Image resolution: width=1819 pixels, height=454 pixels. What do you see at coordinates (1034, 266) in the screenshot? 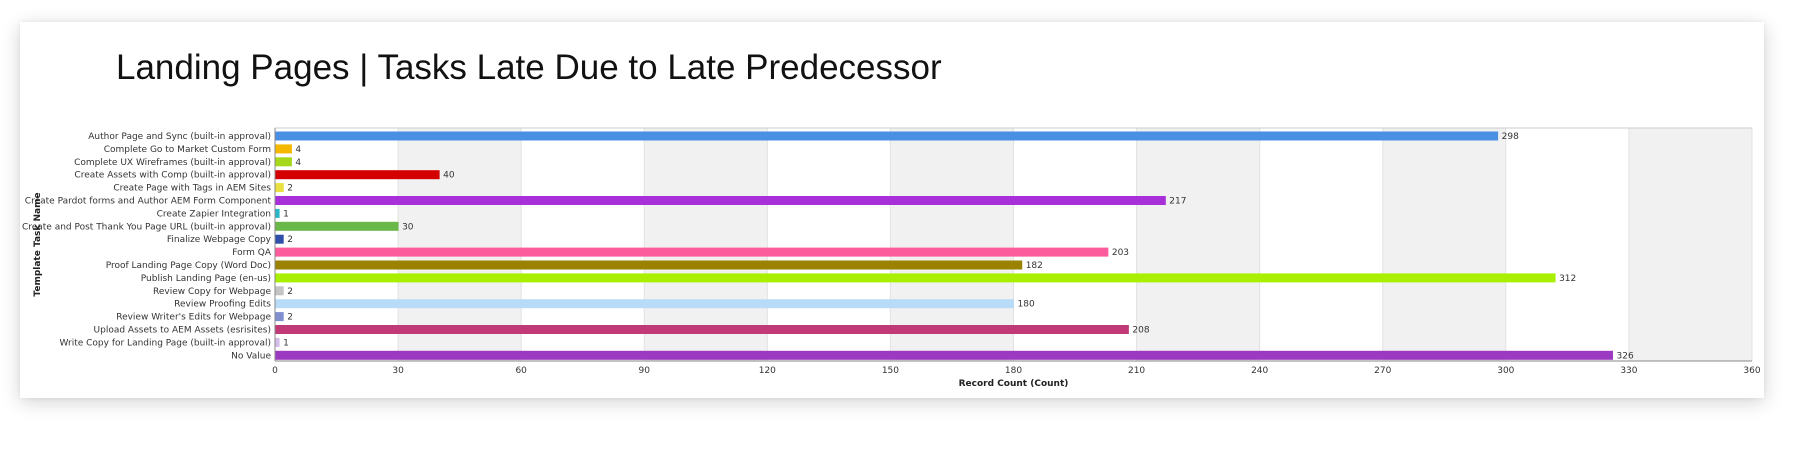
I see `data-label: 182` at bounding box center [1034, 266].